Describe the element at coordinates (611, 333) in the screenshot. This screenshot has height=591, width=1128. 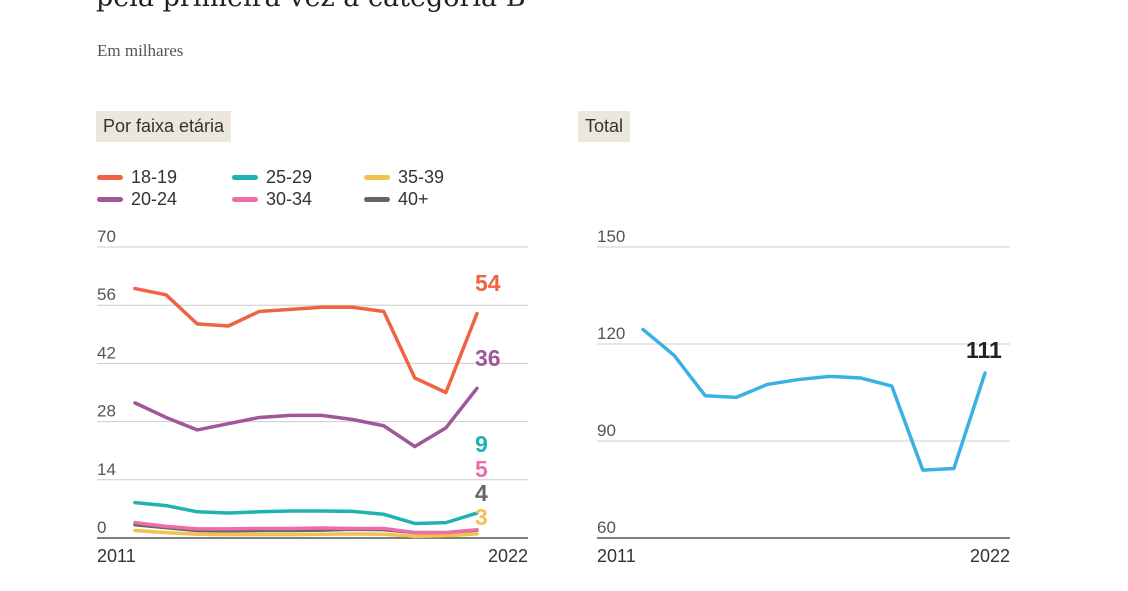
I see `chart-2-y-tick-label-120: 120` at that location.